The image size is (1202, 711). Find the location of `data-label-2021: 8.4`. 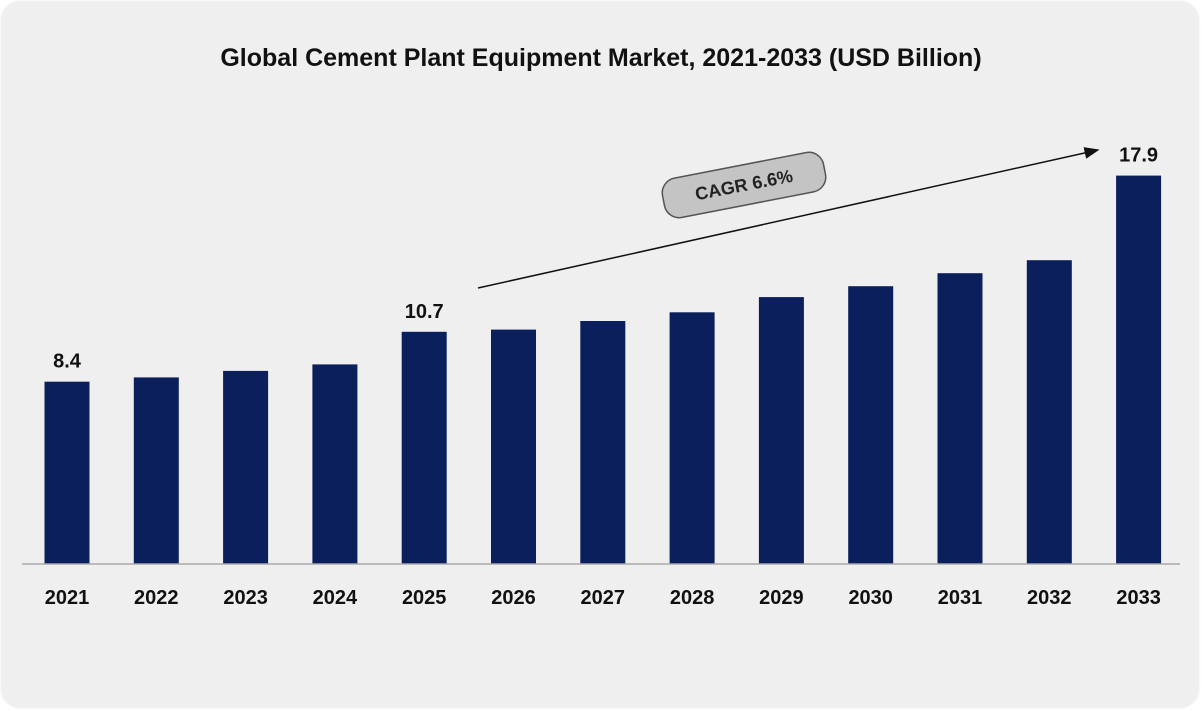

data-label-2021: 8.4 is located at coordinates (67, 362).